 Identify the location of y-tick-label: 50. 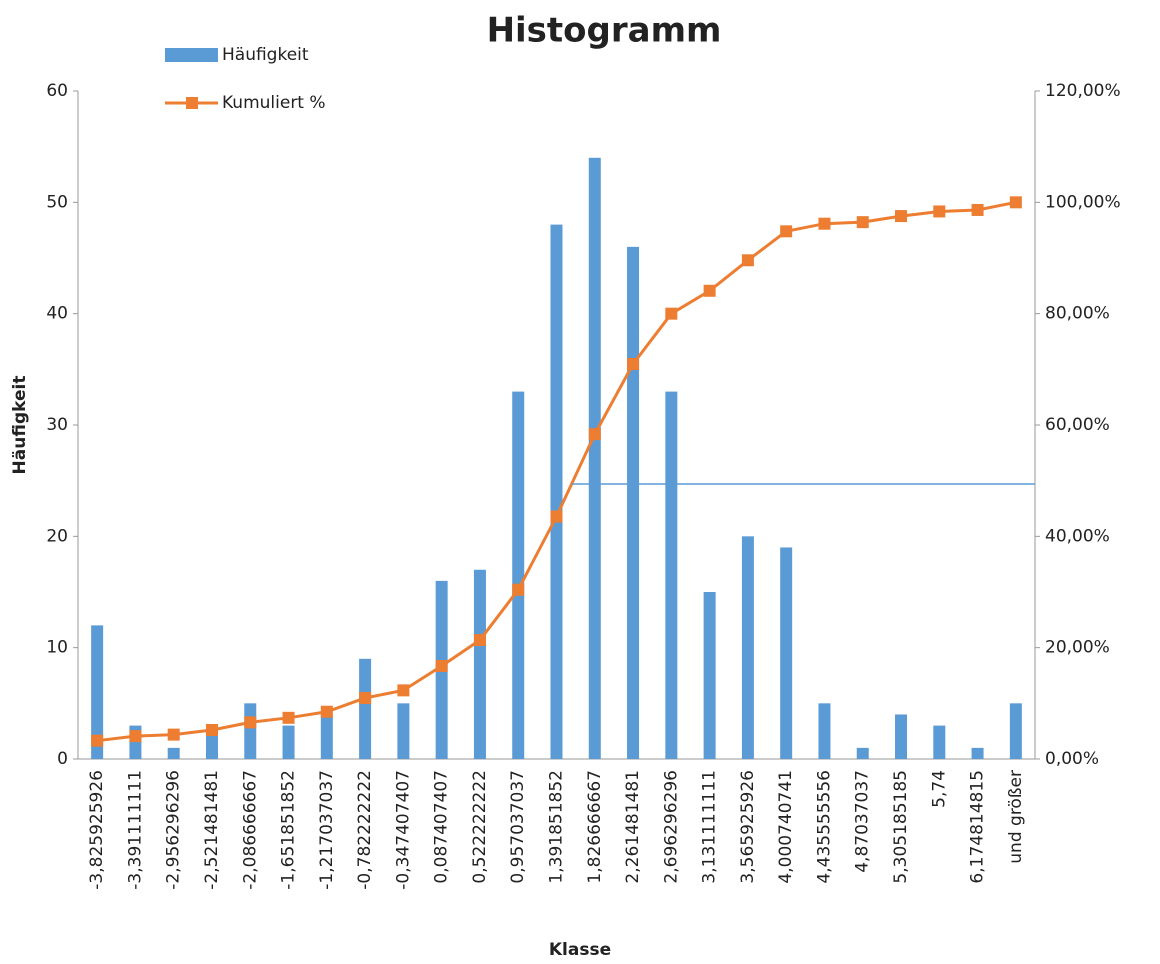
(57, 202).